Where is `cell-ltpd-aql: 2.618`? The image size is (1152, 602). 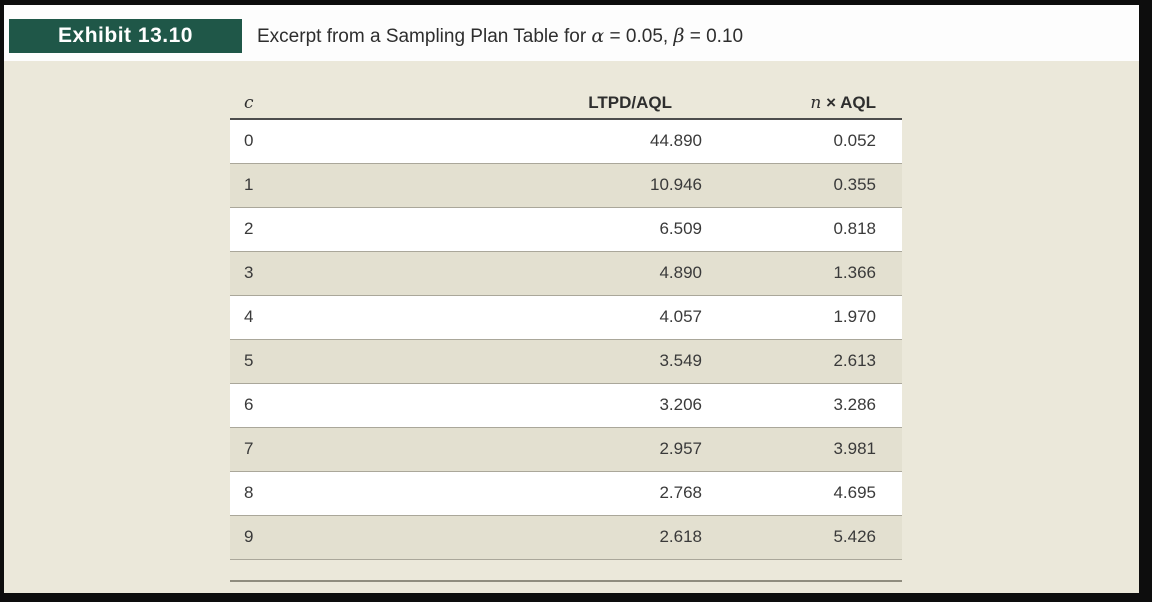 cell-ltpd-aql: 2.618 is located at coordinates (511, 537).